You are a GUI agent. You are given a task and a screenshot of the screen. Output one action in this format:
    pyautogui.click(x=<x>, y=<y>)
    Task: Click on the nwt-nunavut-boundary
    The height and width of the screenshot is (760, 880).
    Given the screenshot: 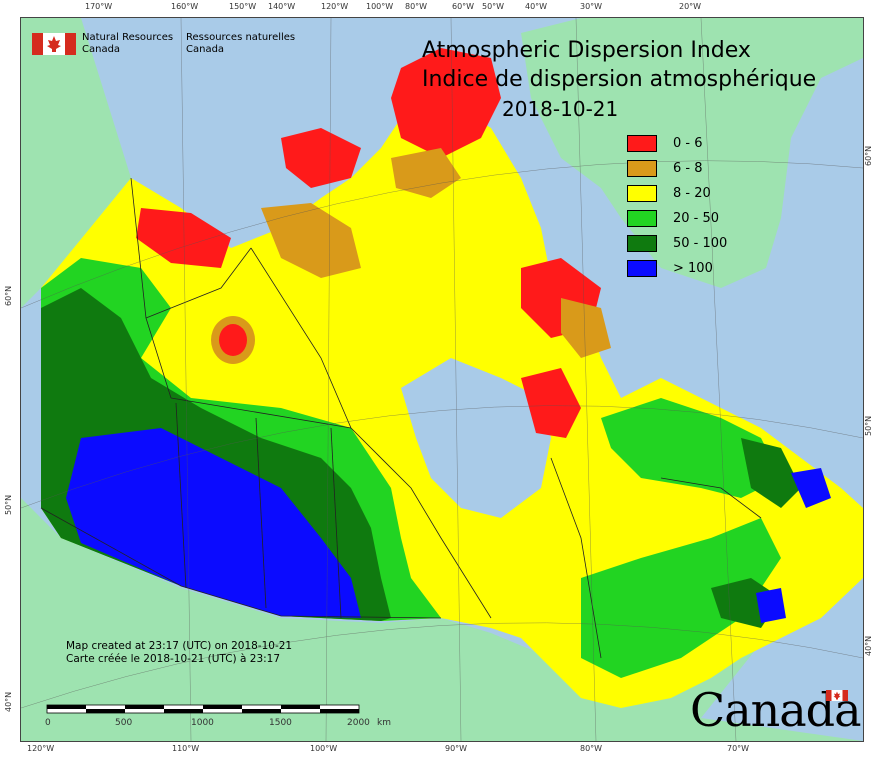 What is the action you would take?
    pyautogui.click(x=301, y=338)
    